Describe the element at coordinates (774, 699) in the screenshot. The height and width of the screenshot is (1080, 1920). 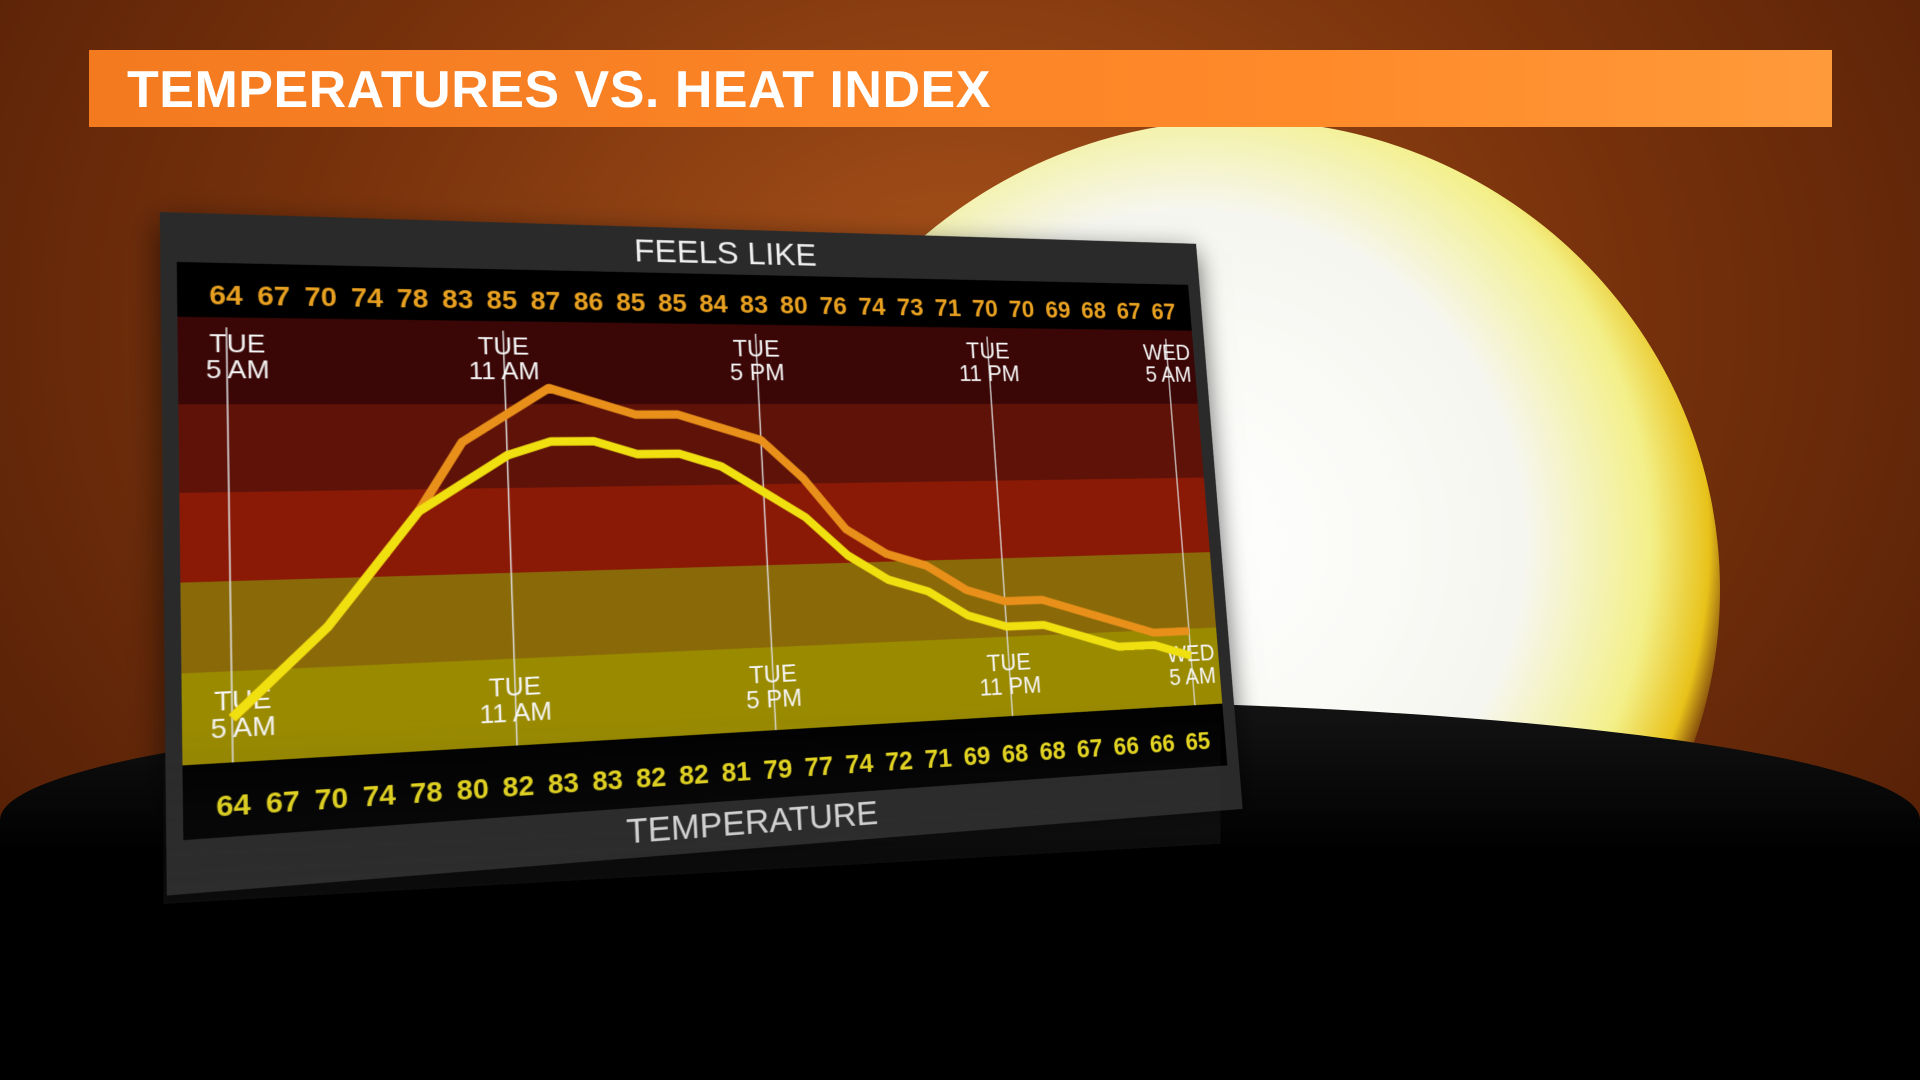
I see `time-label-bottom-time: 5 PM` at that location.